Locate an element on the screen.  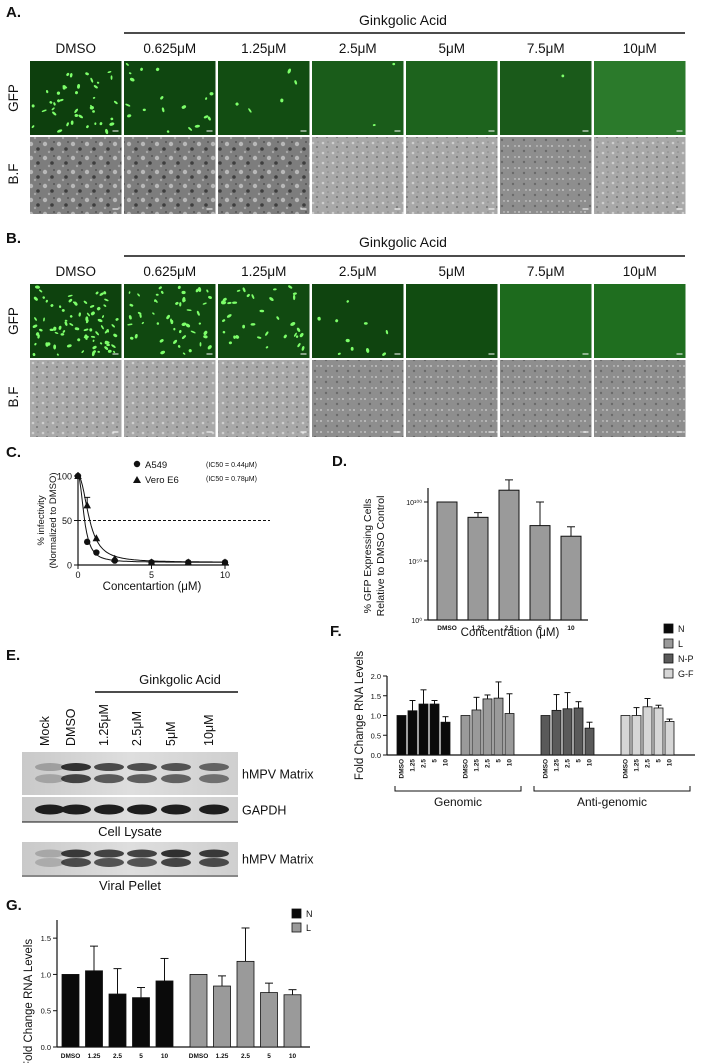
column-label: 2.5μM is located at coordinates (358, 48).